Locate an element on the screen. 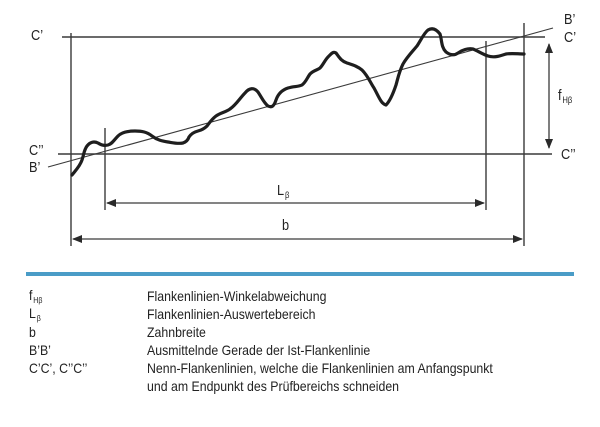 Image resolution: width=600 pixels, height=427 pixels. legend-symbol: fHβ is located at coordinates (36, 296).